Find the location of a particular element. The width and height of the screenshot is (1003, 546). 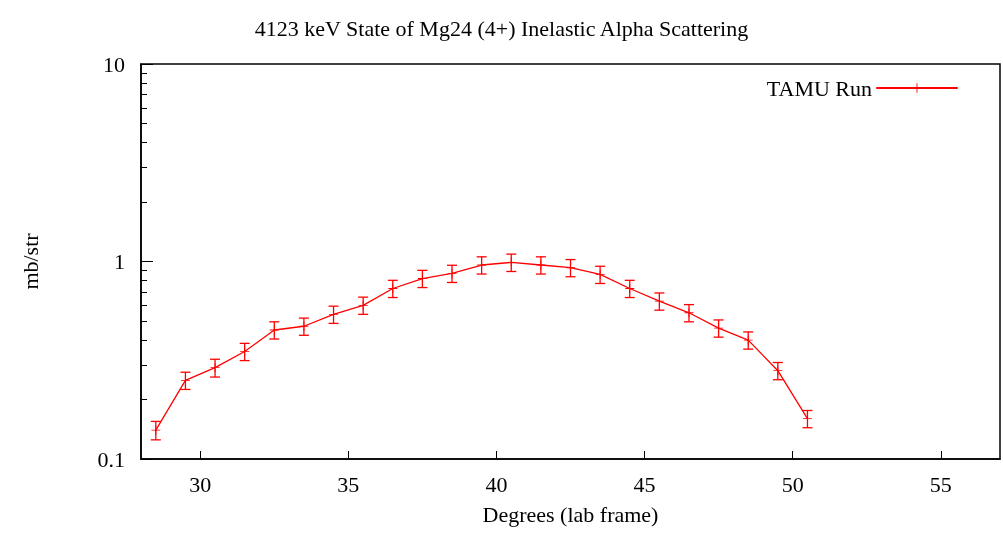

x-axis-title: Degrees (lab frame) is located at coordinates (570, 514).